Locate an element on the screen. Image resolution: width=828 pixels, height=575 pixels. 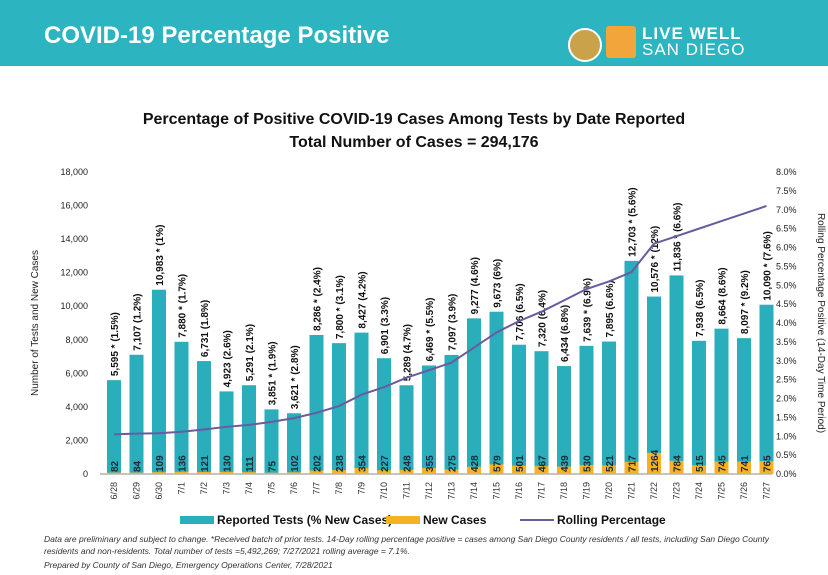
x-tick-label: 7/6 is located at coordinates (294, 488).